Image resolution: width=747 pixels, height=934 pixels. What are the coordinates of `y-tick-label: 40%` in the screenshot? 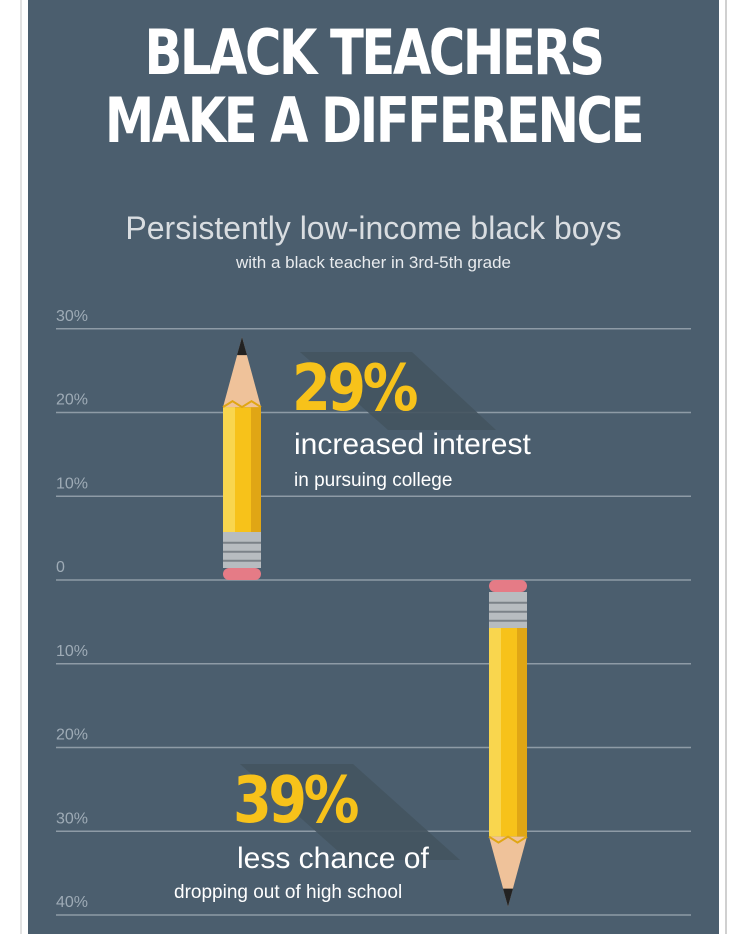 It's located at (72, 902).